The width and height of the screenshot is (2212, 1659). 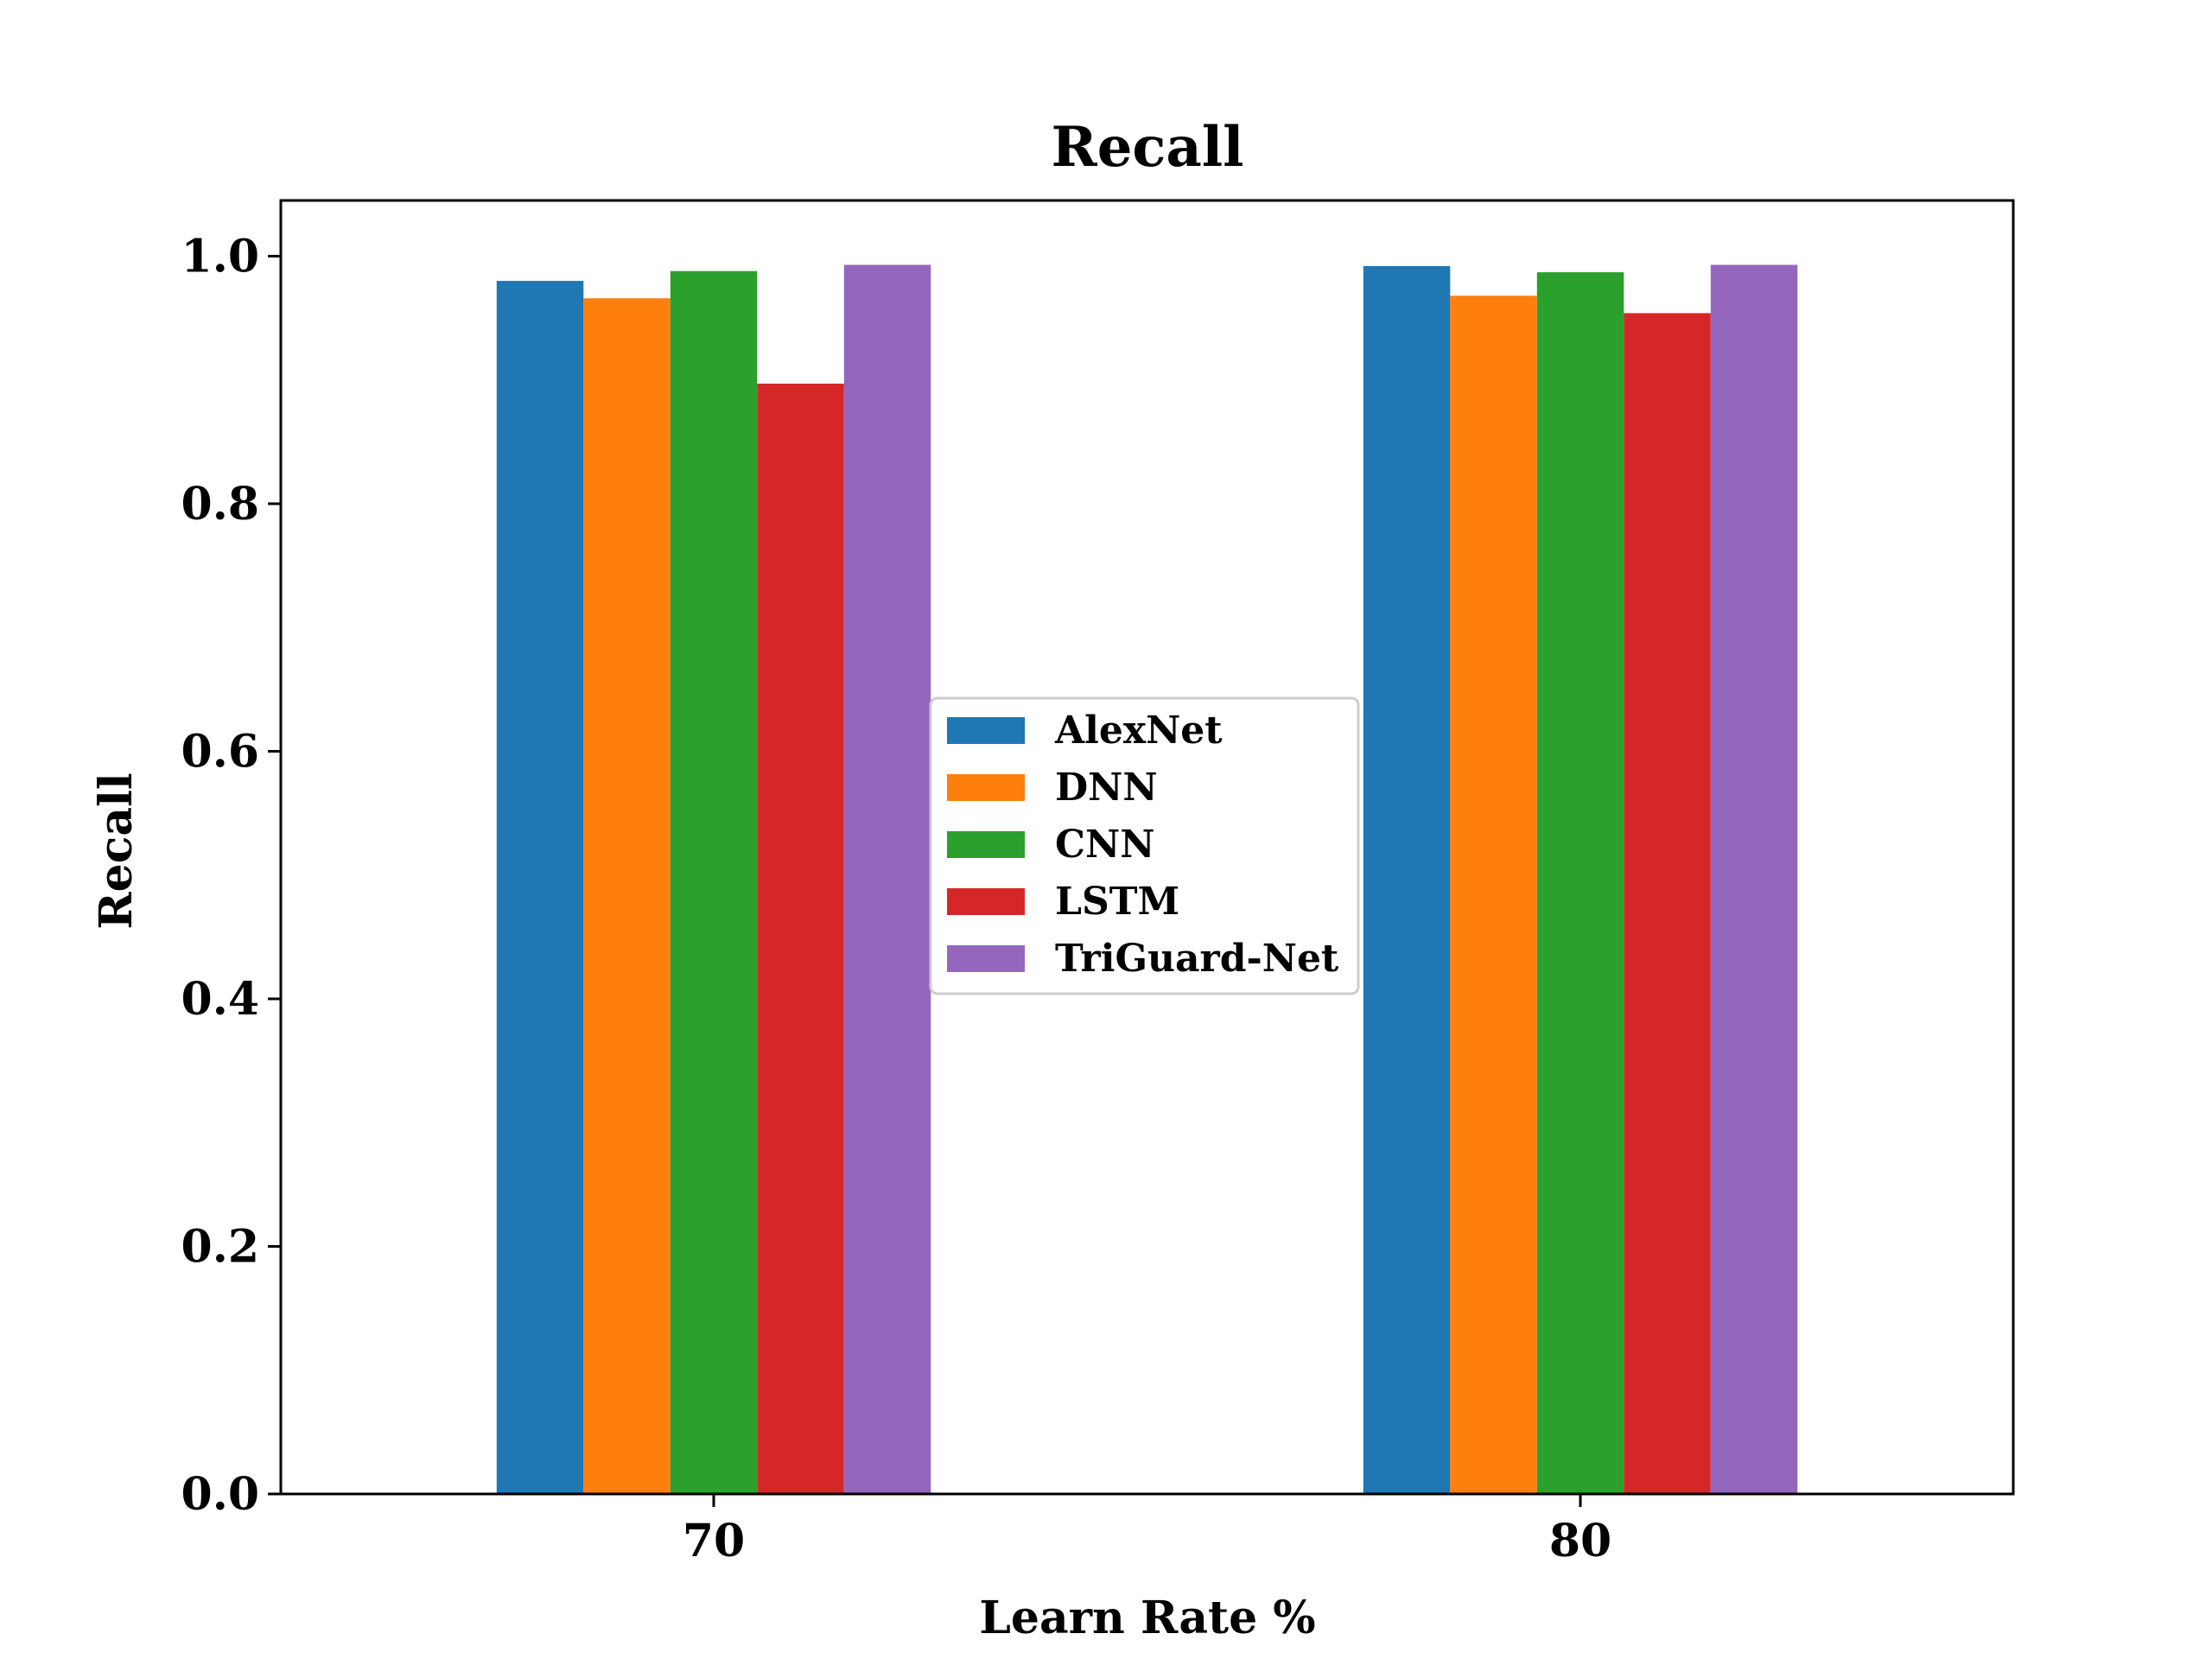 What do you see at coordinates (1147, 1618) in the screenshot?
I see `x-axis-label: Learn Rate %` at bounding box center [1147, 1618].